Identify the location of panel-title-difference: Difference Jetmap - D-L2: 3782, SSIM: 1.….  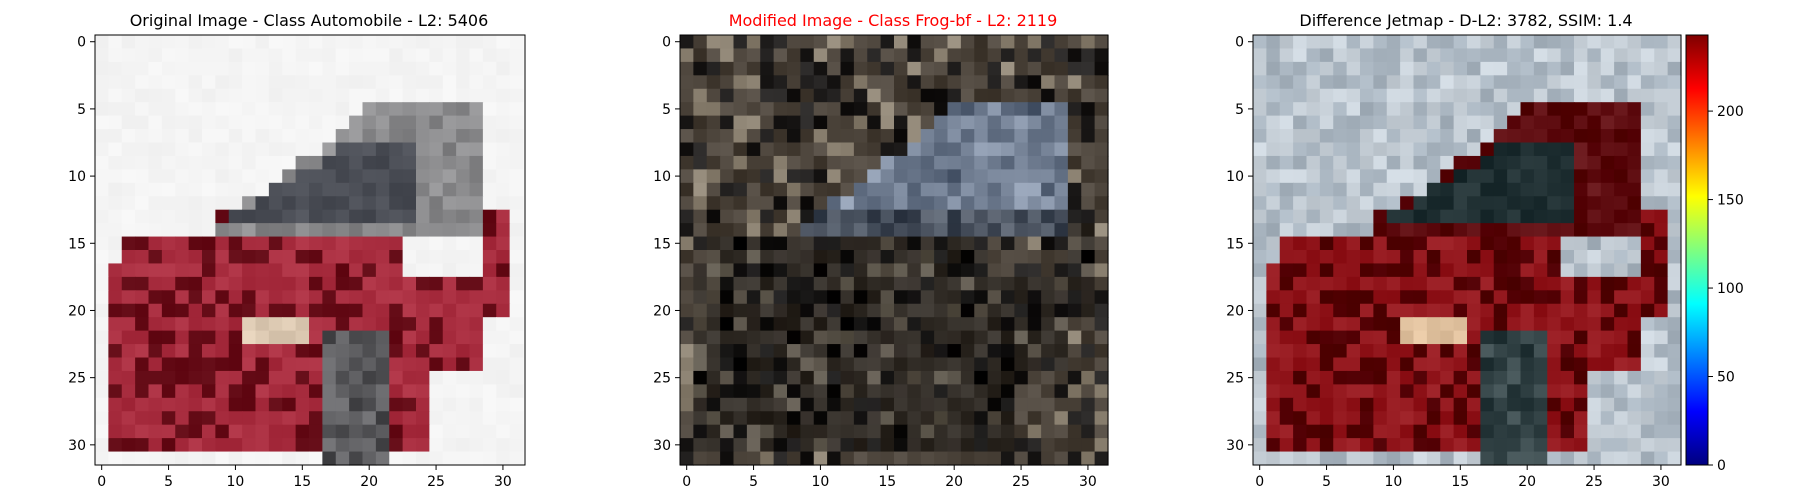
(1465, 20).